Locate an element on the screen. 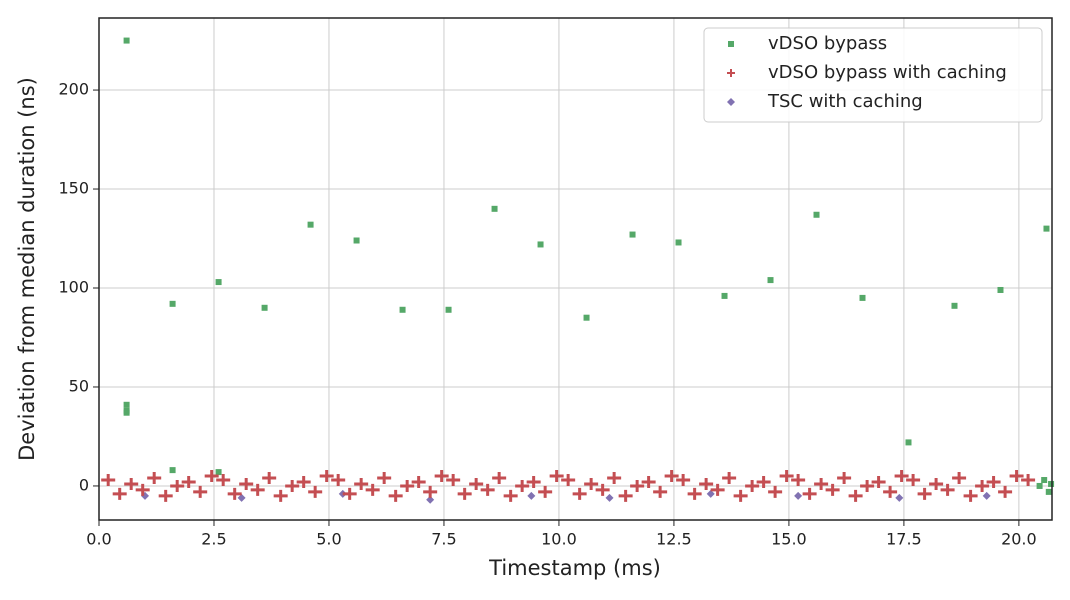 Image resolution: width=1070 pixels, height=600 pixels. x-tick-label: 20.0 is located at coordinates (1019, 539).